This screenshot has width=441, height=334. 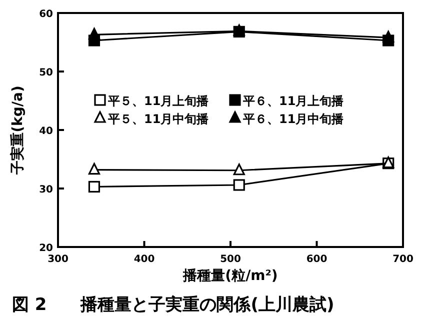 I want to click on y-tick-label: 30, so click(x=46, y=190).